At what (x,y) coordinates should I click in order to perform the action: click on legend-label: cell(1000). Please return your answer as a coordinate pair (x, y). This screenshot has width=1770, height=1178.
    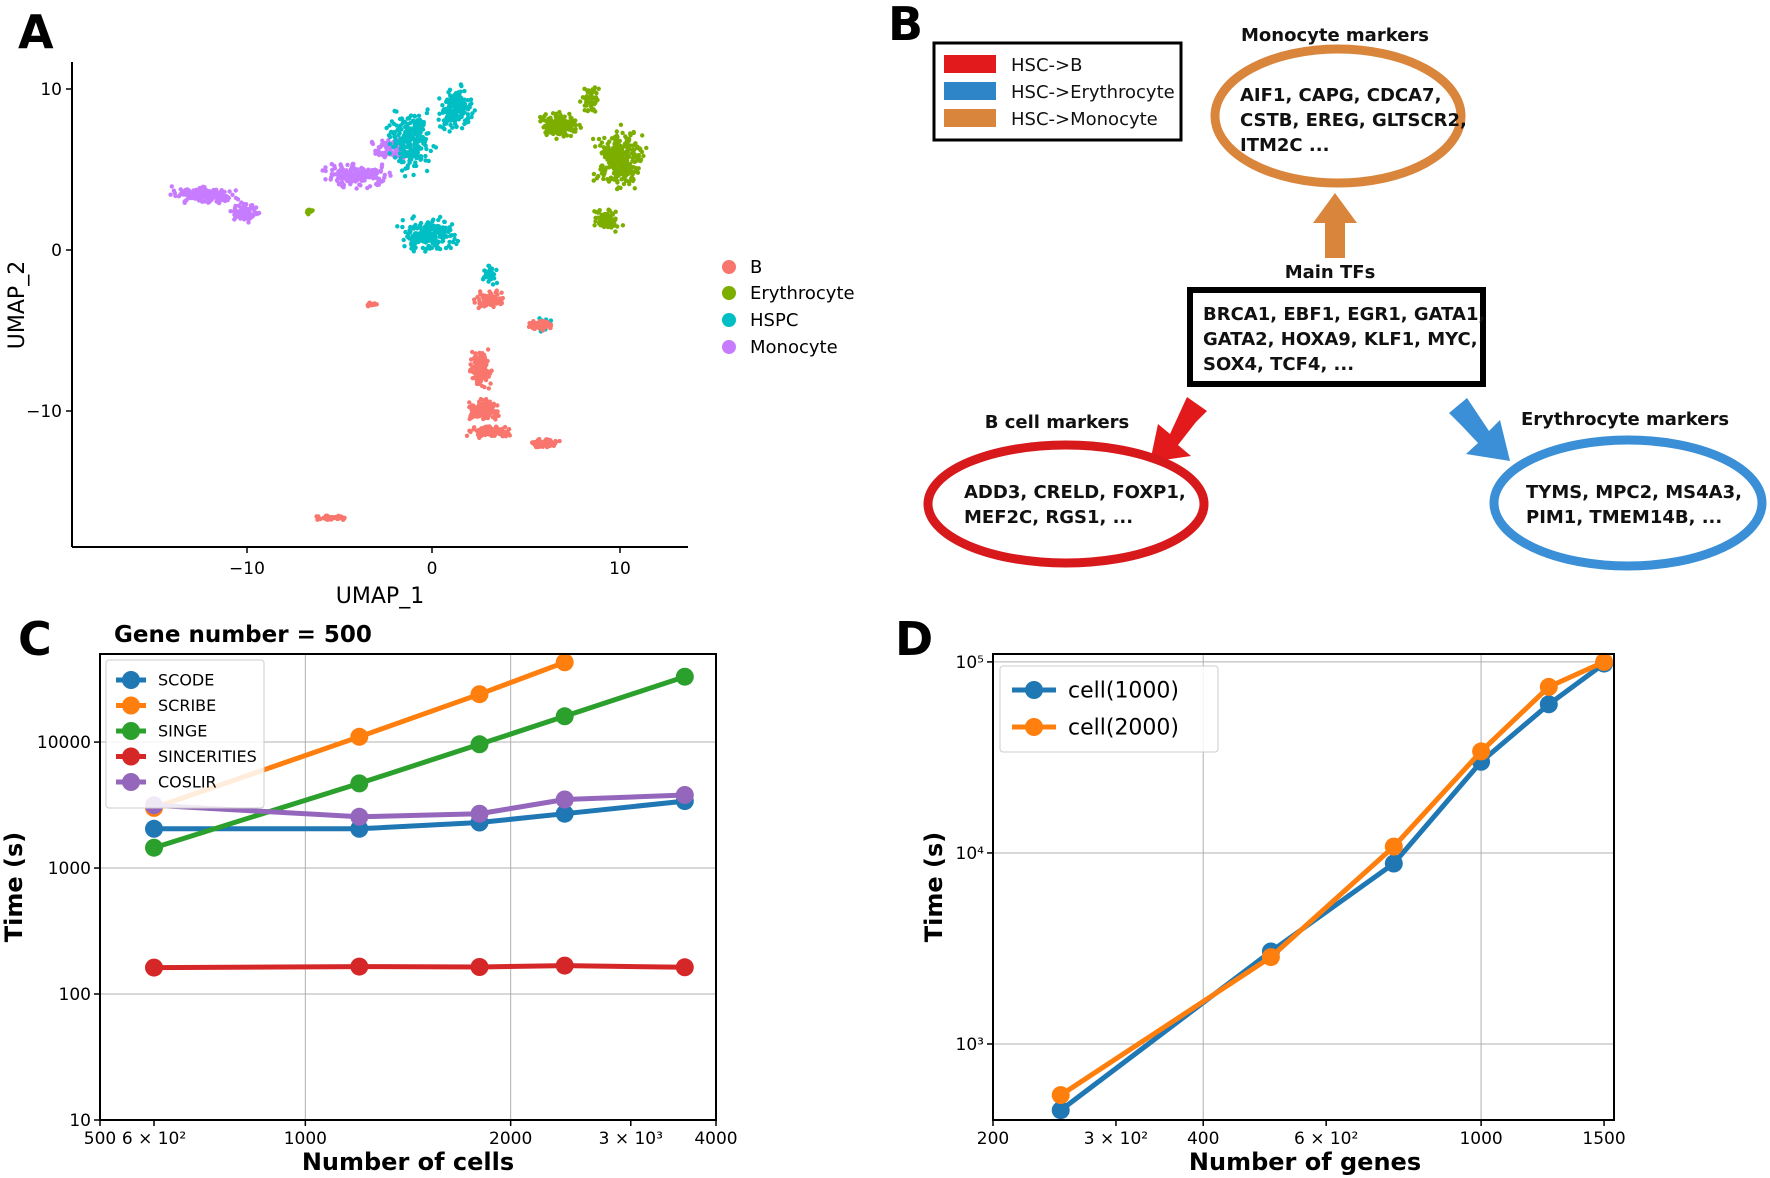
    Looking at the image, I should click on (1123, 691).